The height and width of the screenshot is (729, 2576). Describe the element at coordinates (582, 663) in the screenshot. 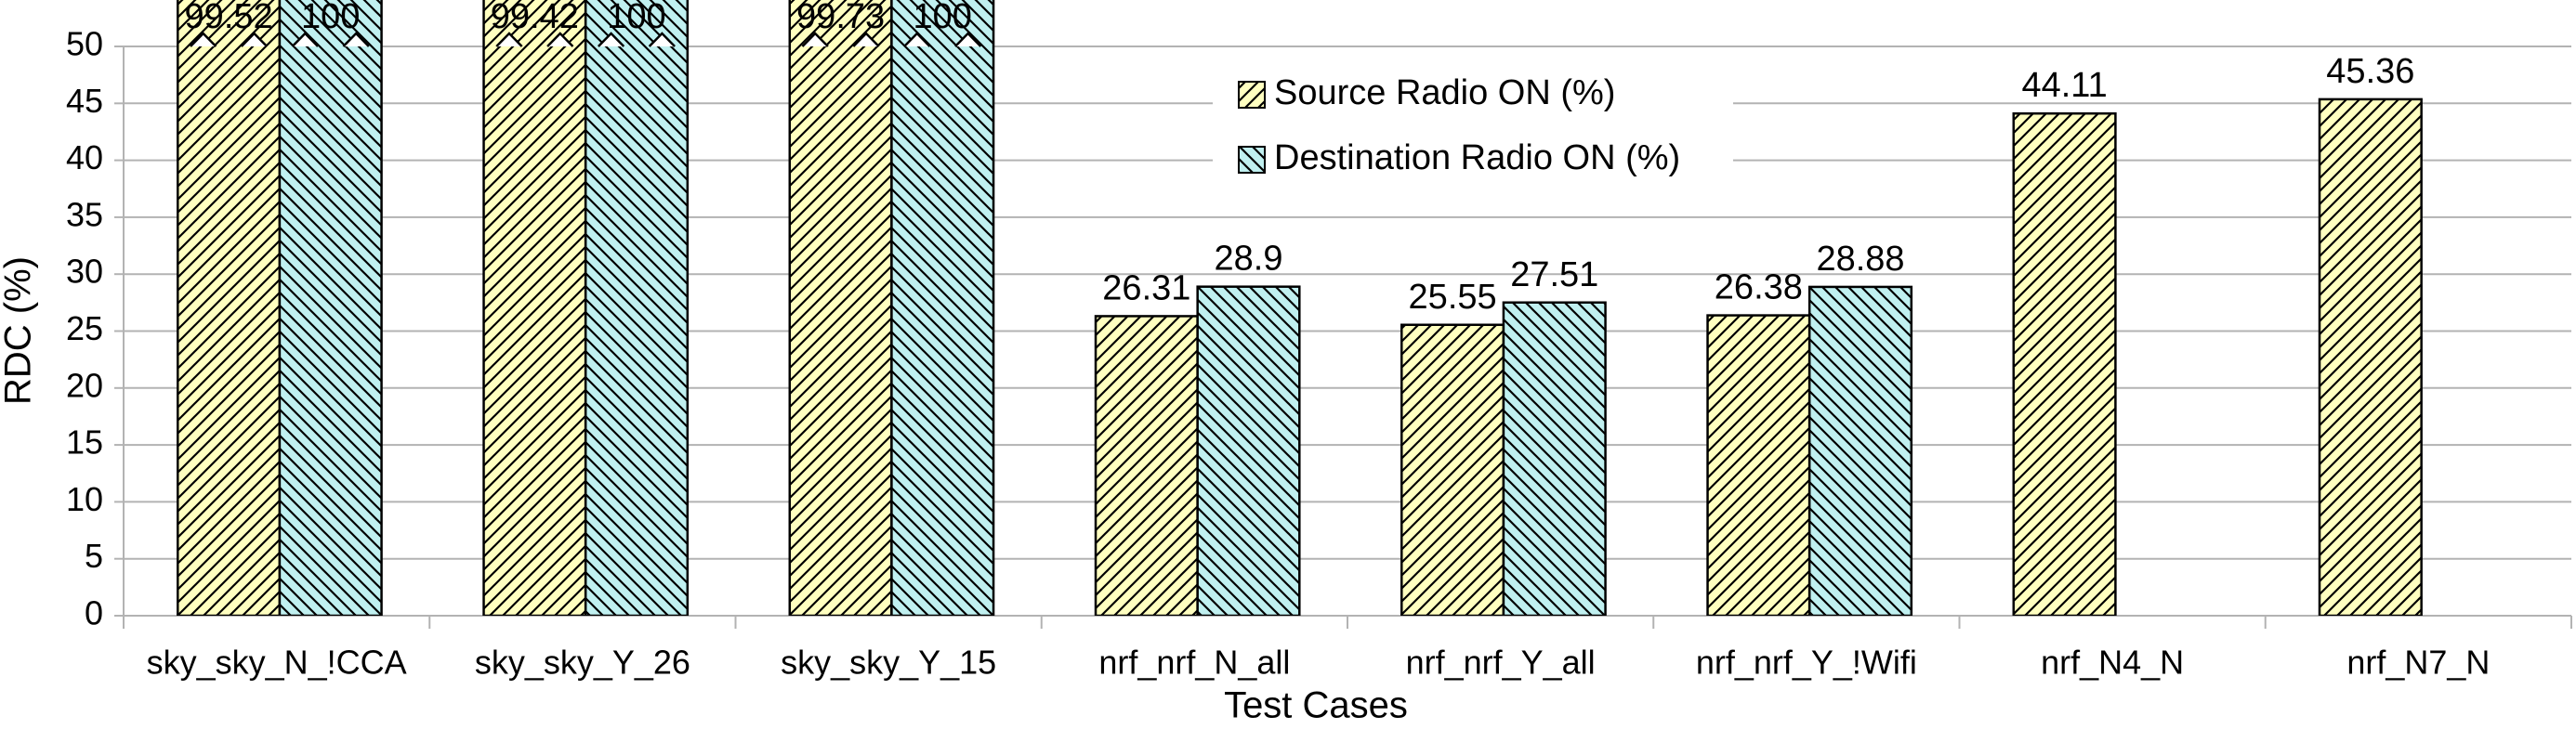

I see `x-tick-label: sky_sky_Y_26` at that location.